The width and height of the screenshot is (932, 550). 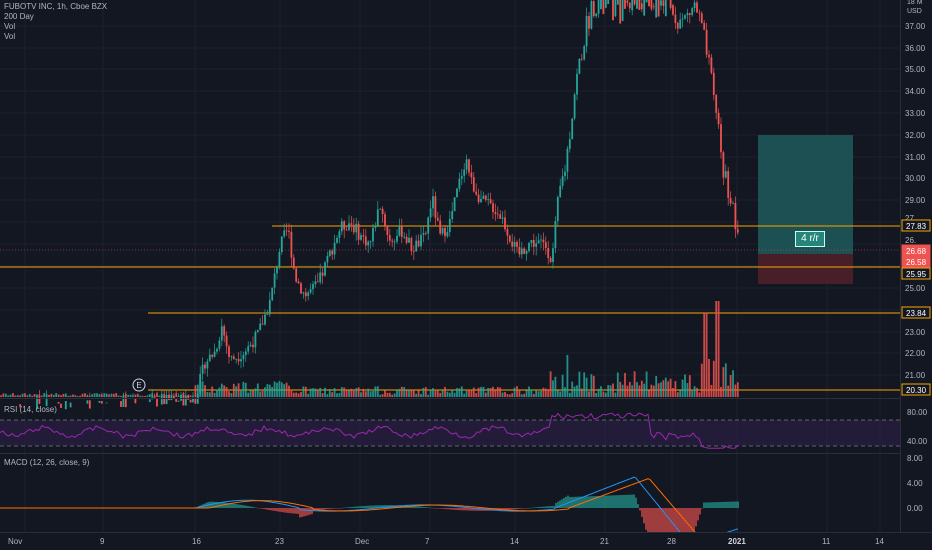 I want to click on earnings-icon, so click(x=139, y=385).